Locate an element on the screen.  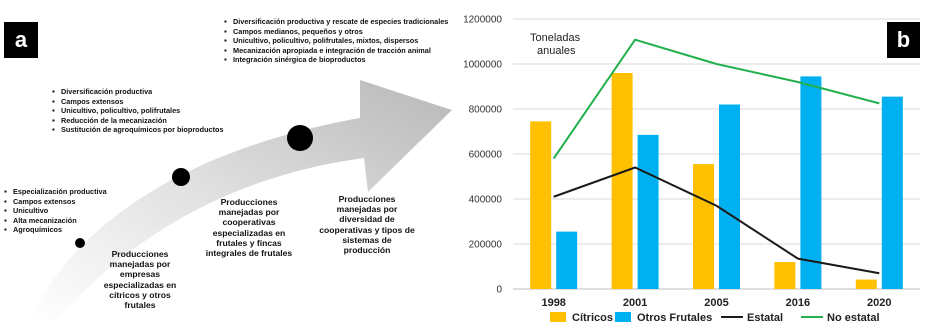
y-tick-label: 1200000 is located at coordinates (482, 20).